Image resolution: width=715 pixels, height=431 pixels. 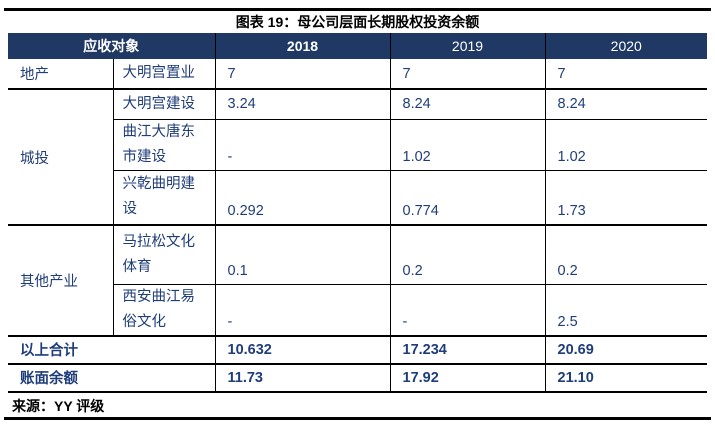 I want to click on name-cell: 大明宫建设, so click(x=163, y=104).